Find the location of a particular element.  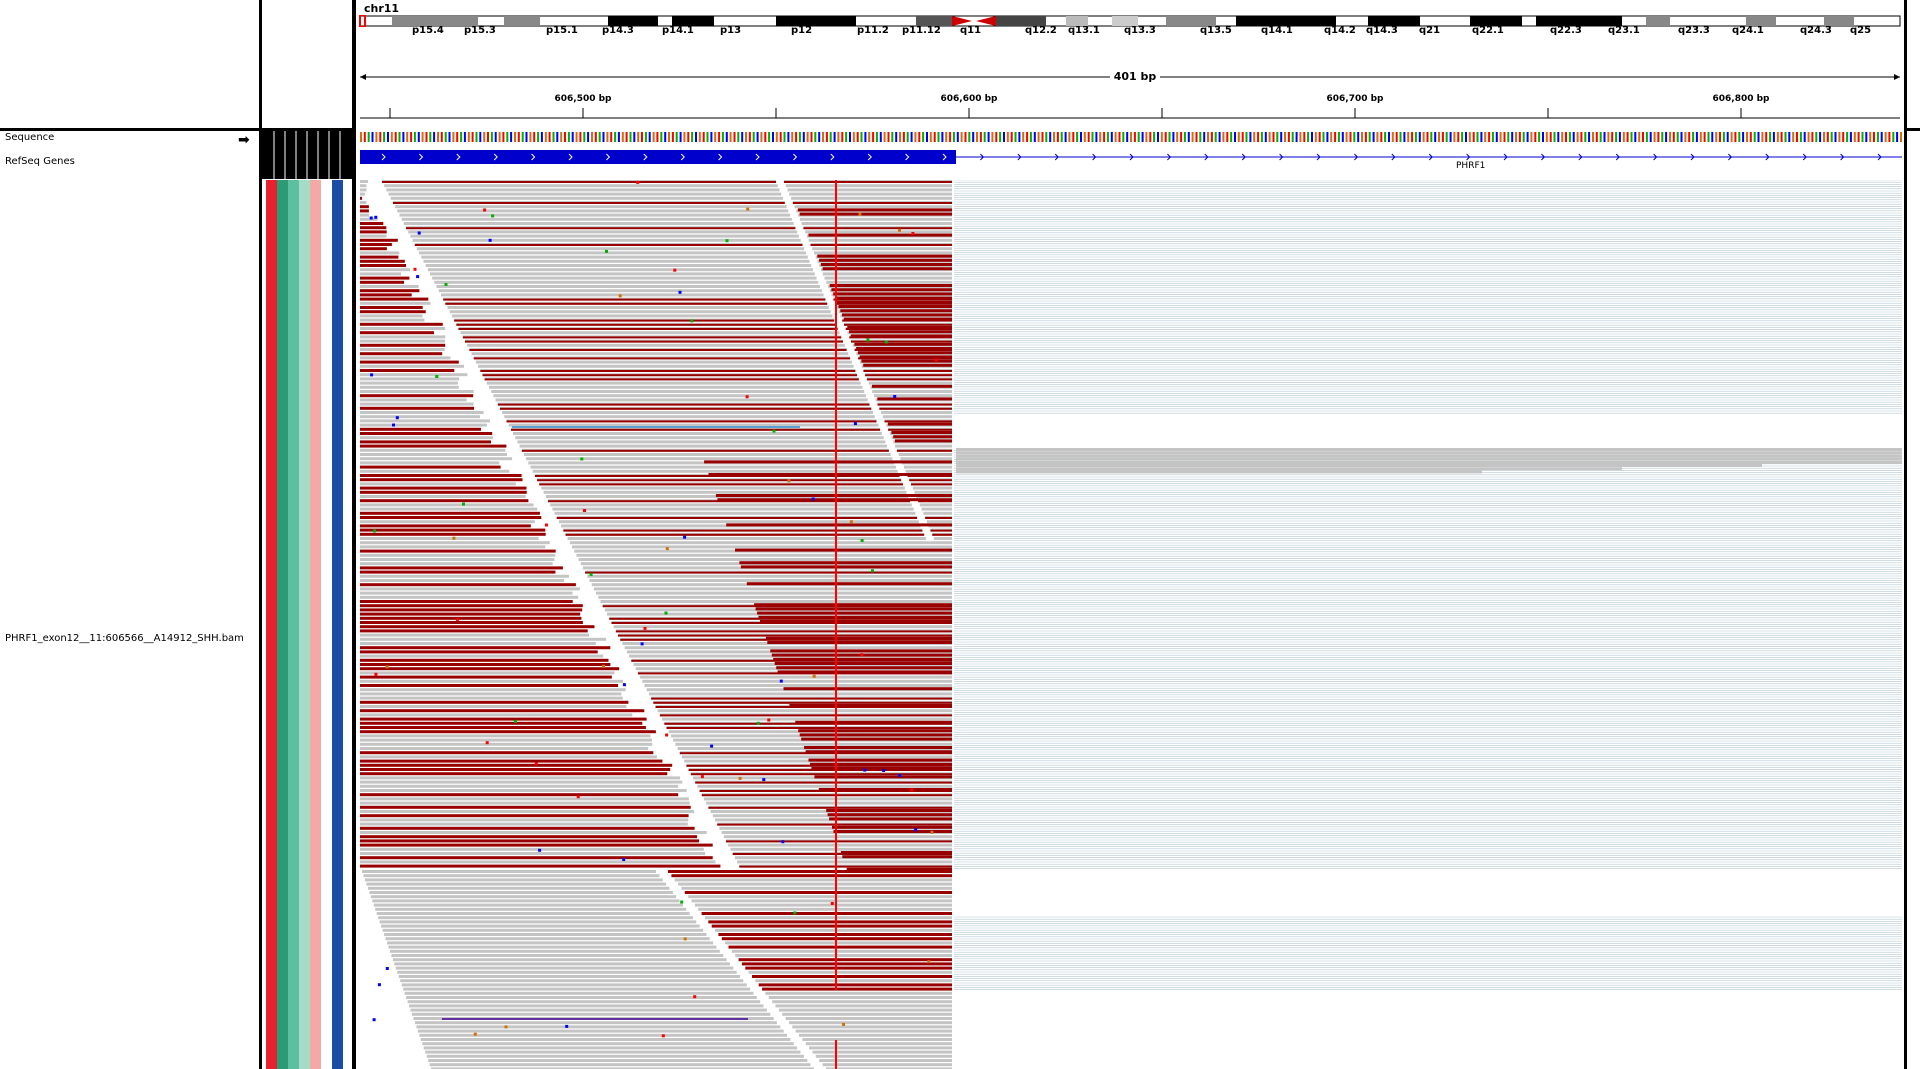

arrow-right-icon: ➡ is located at coordinates (244, 140).